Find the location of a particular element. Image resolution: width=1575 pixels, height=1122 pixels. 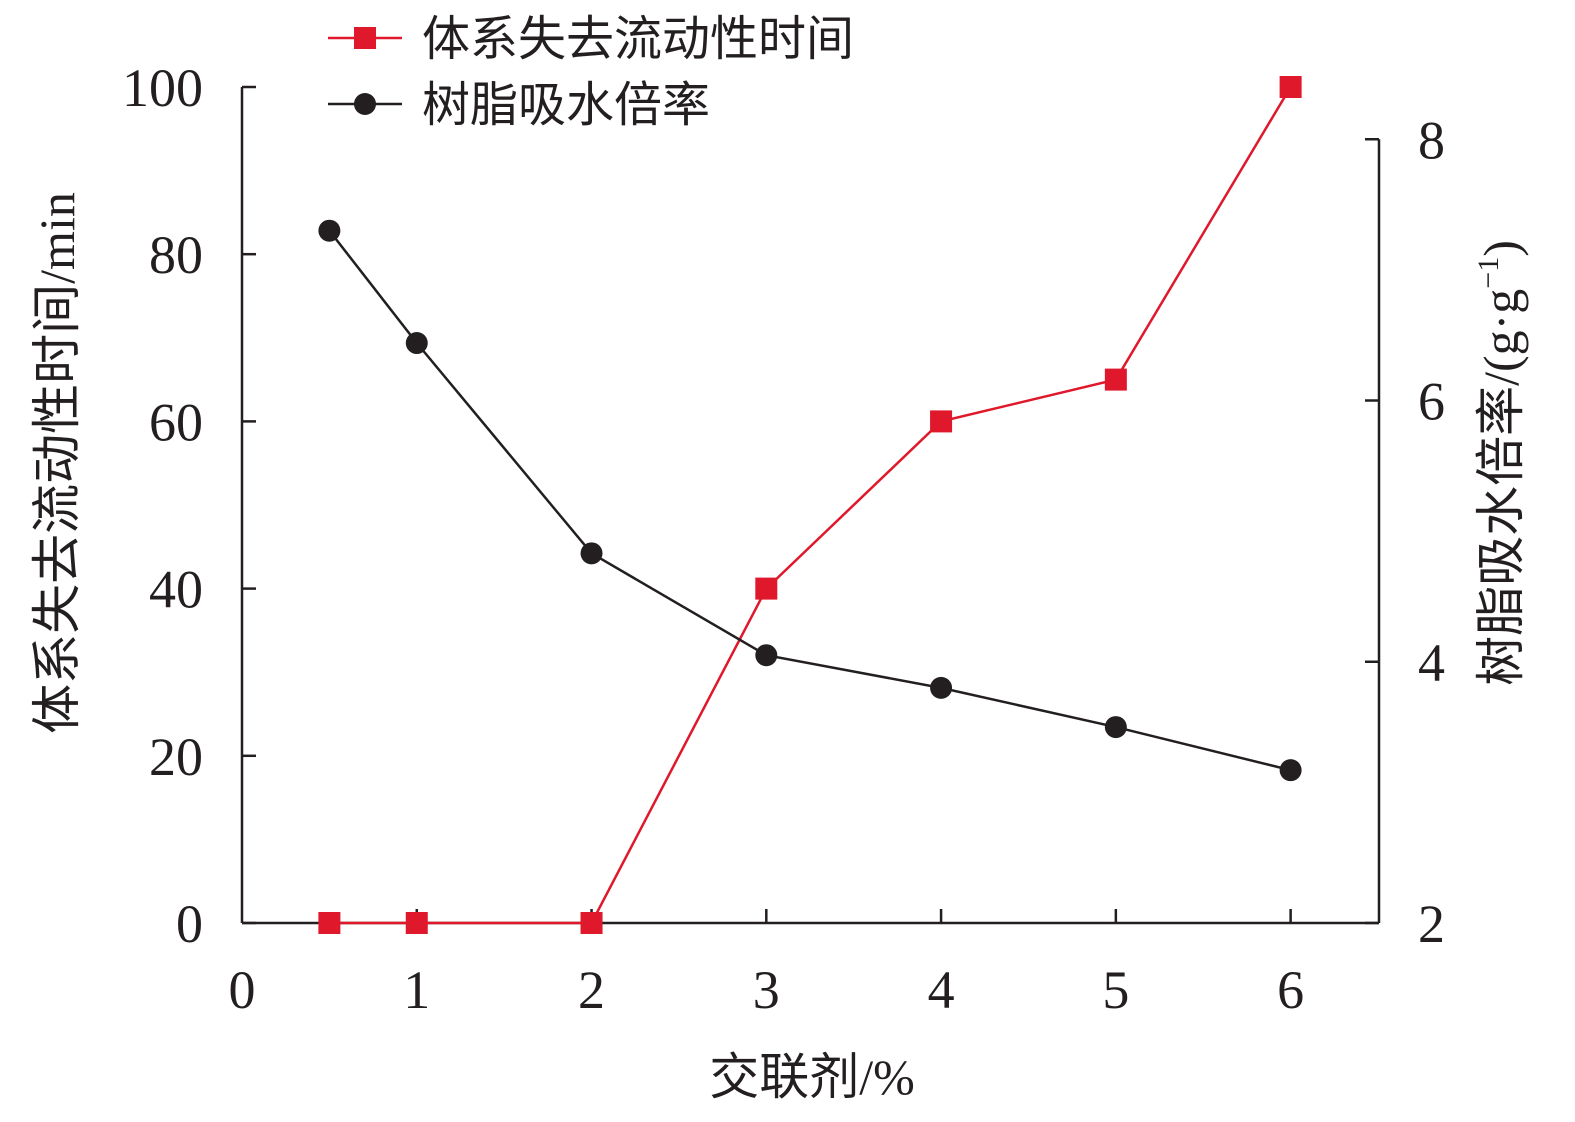

right-y-tick-label: 2 is located at coordinates (1431, 924).